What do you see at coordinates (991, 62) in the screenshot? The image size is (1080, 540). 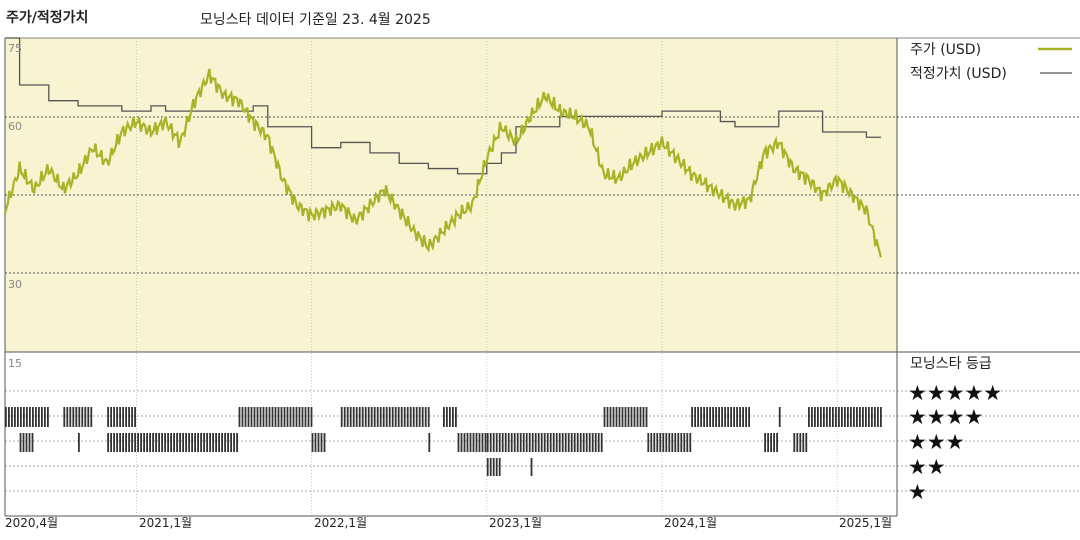 I see `legend: 주가 (USD) 적정가치 (USD)` at bounding box center [991, 62].